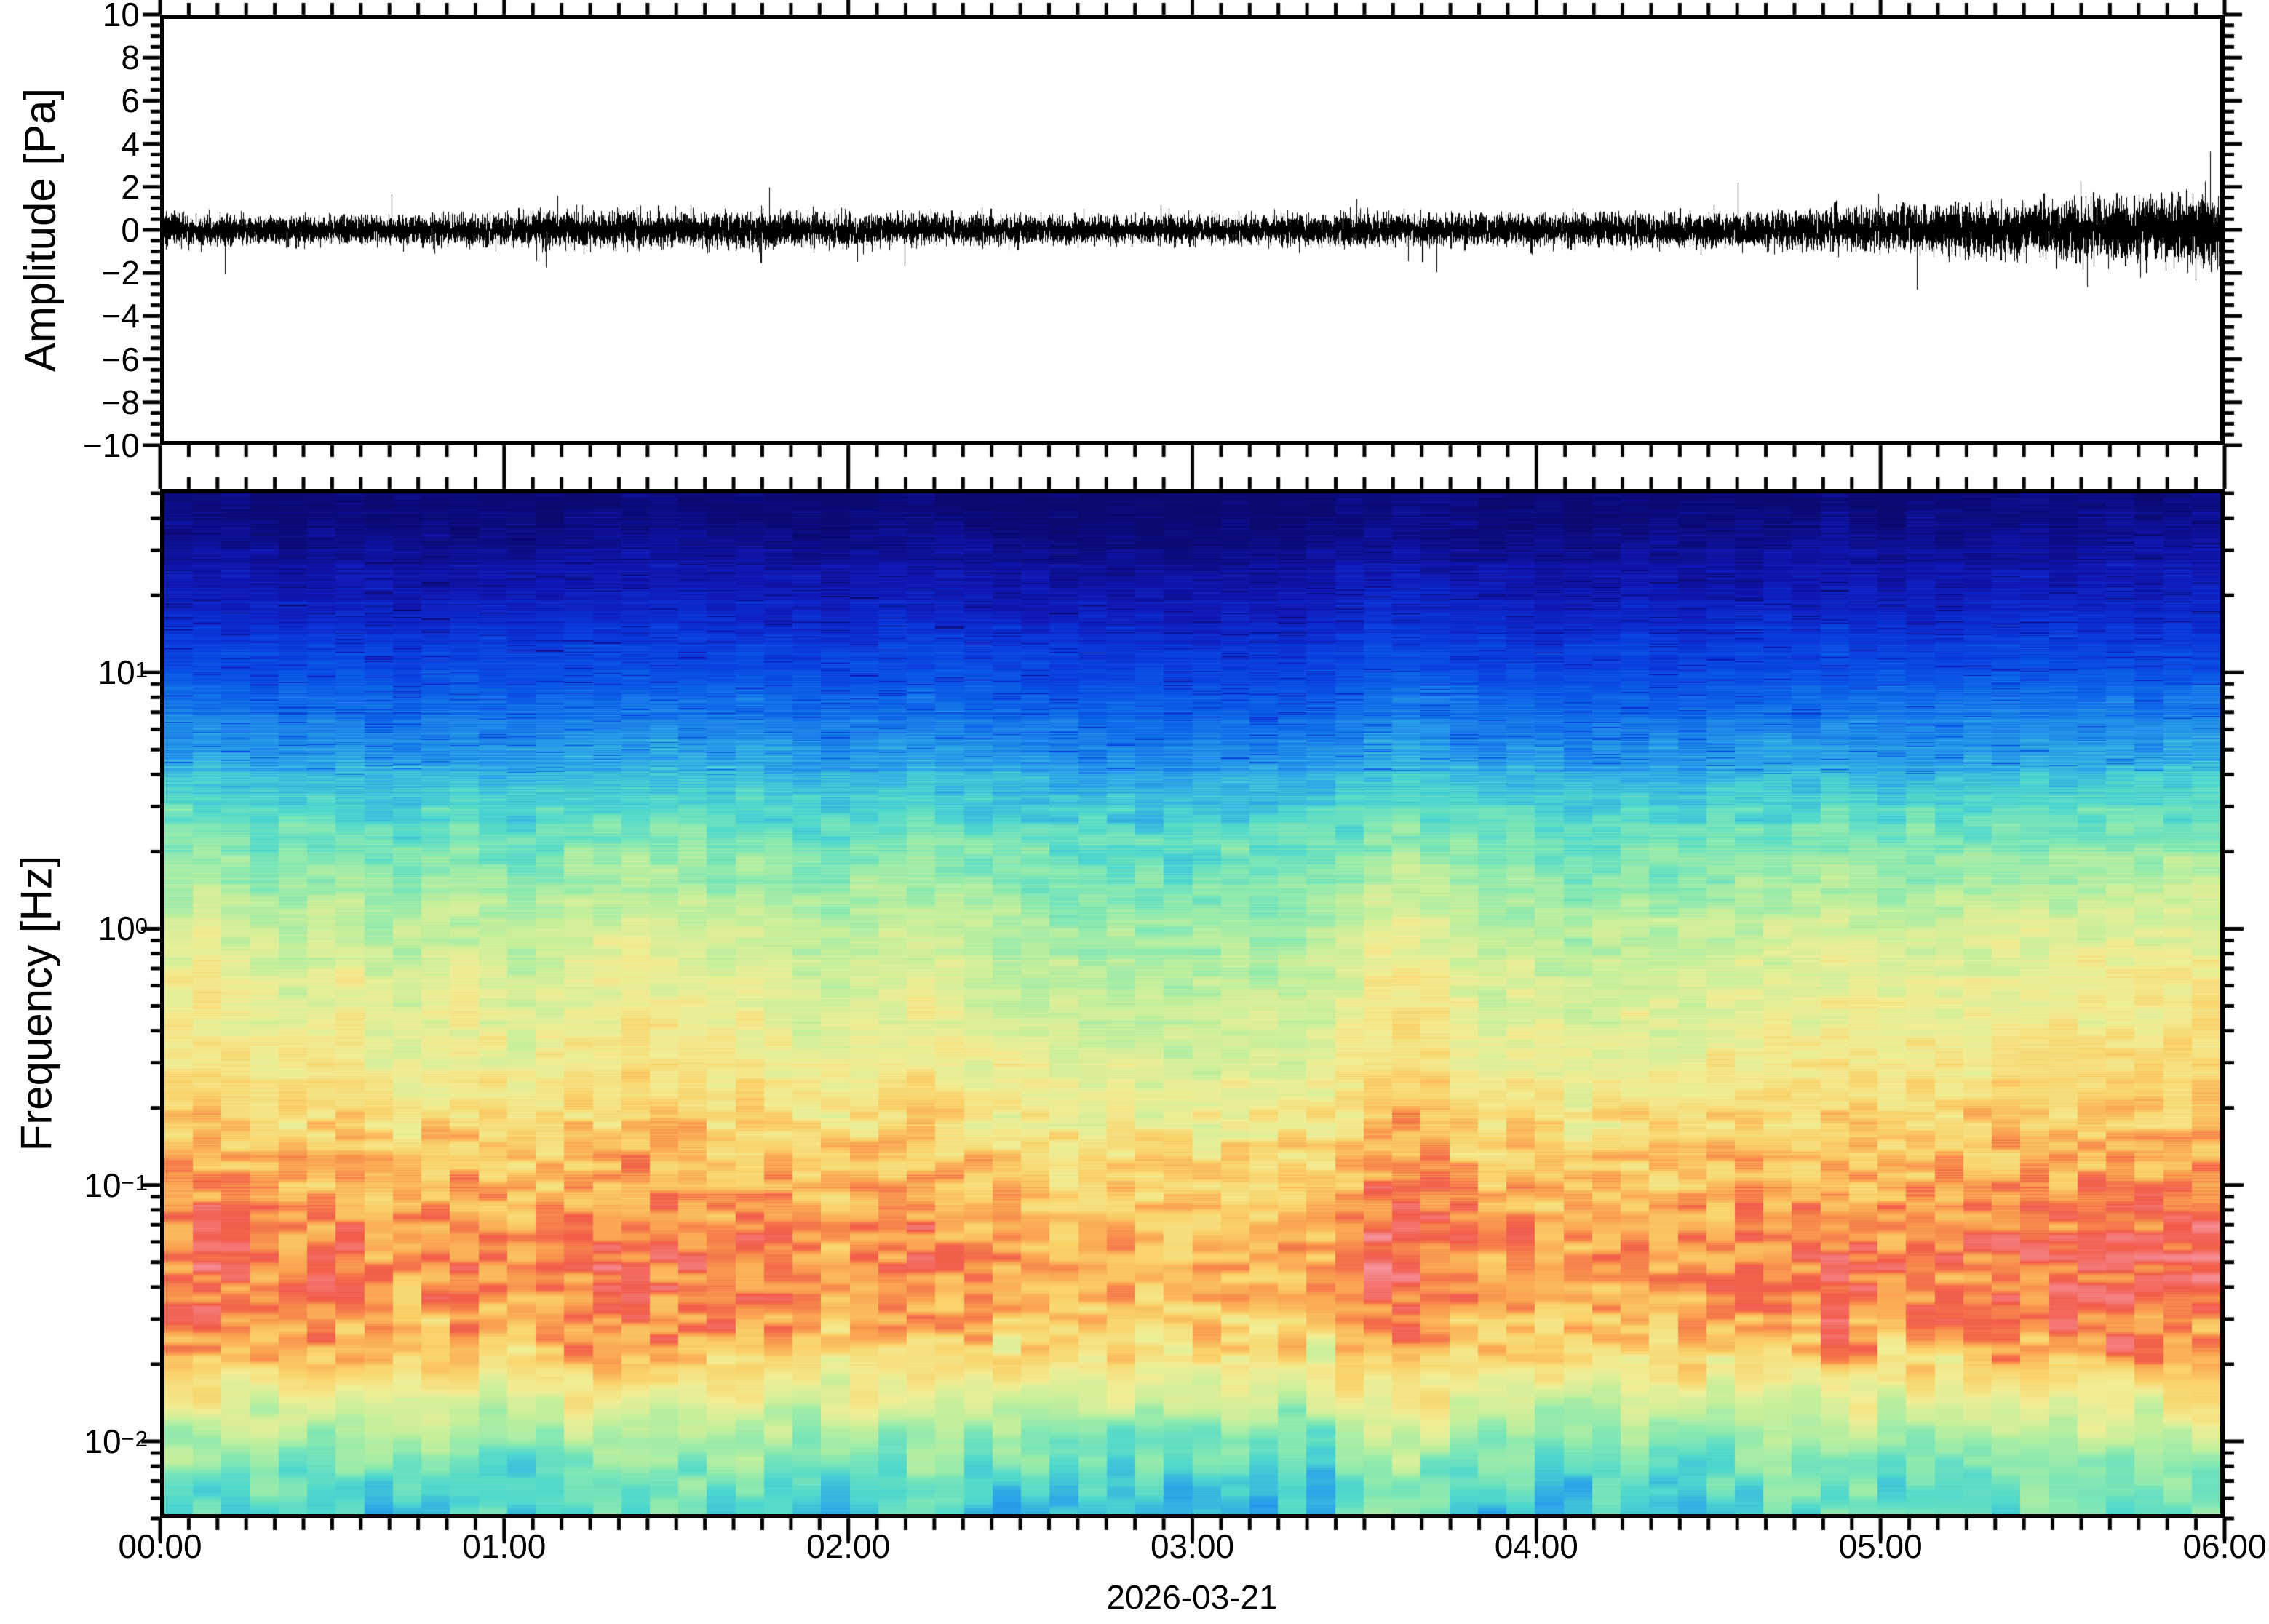 The height and width of the screenshot is (1624, 2269). What do you see at coordinates (130, 58) in the screenshot?
I see `amplitude-tick-label: 8` at bounding box center [130, 58].